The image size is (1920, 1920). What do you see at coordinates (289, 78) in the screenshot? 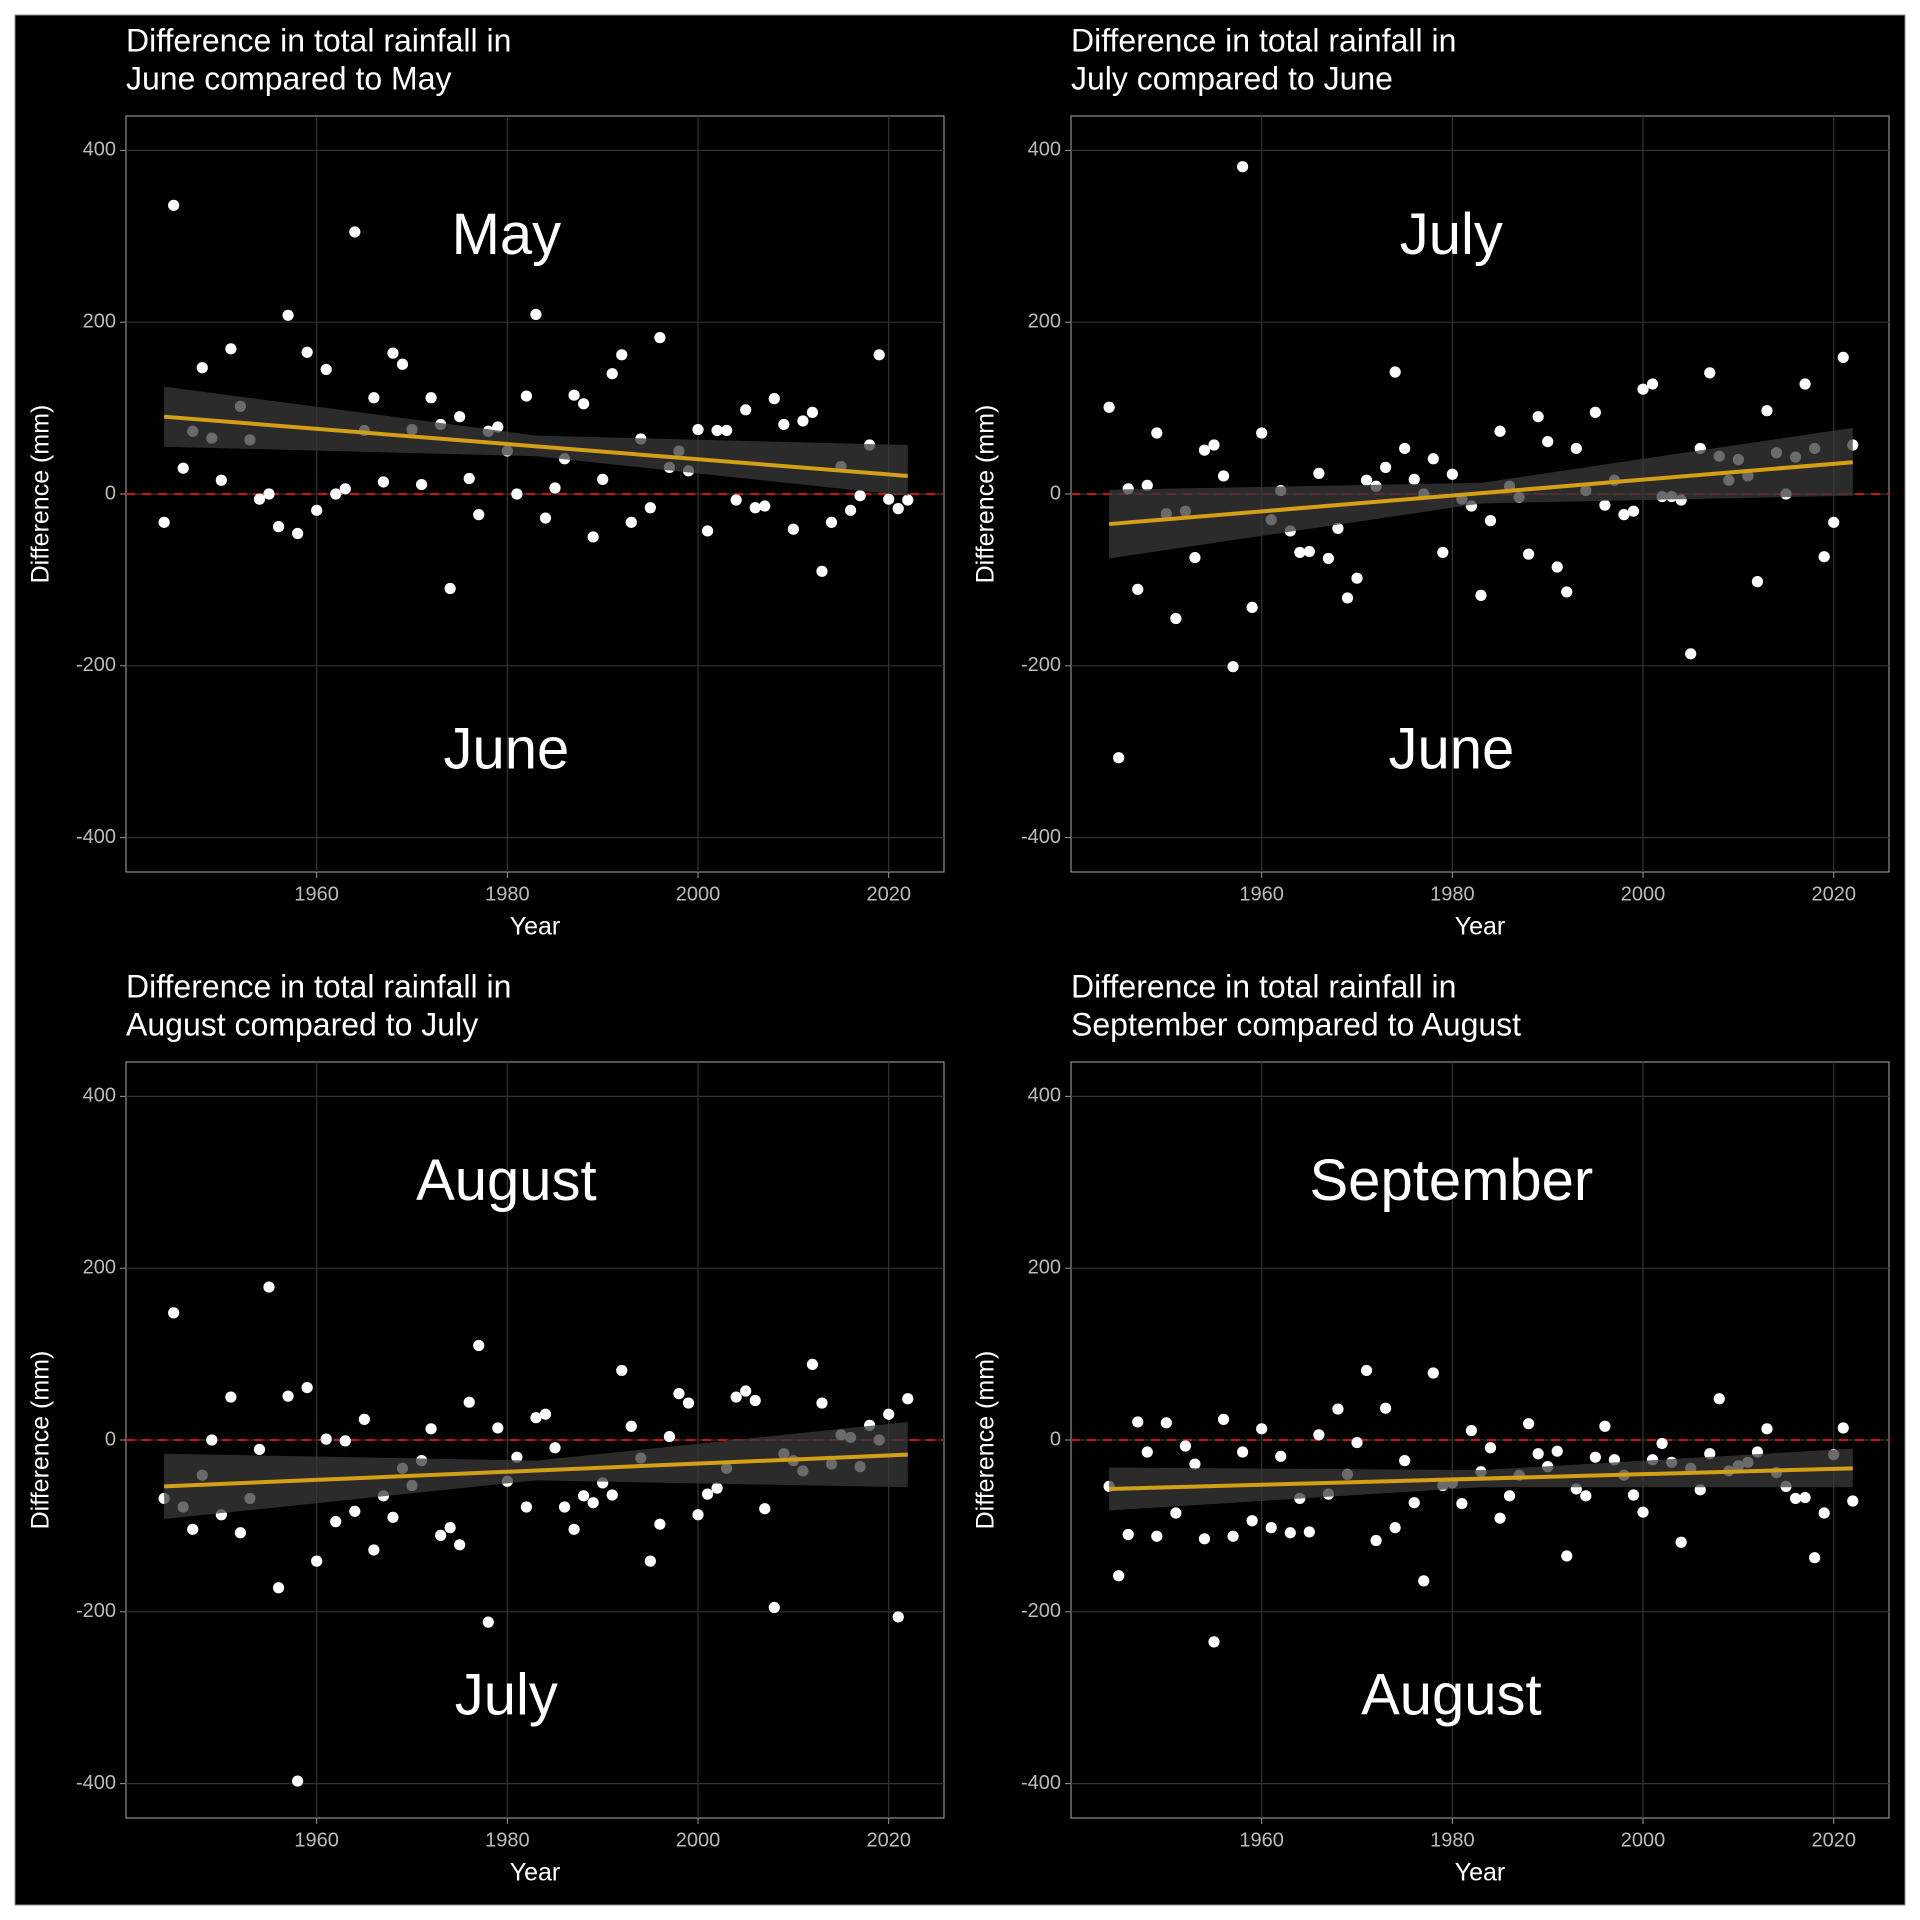
I see `chart-title: June compared to May` at bounding box center [289, 78].